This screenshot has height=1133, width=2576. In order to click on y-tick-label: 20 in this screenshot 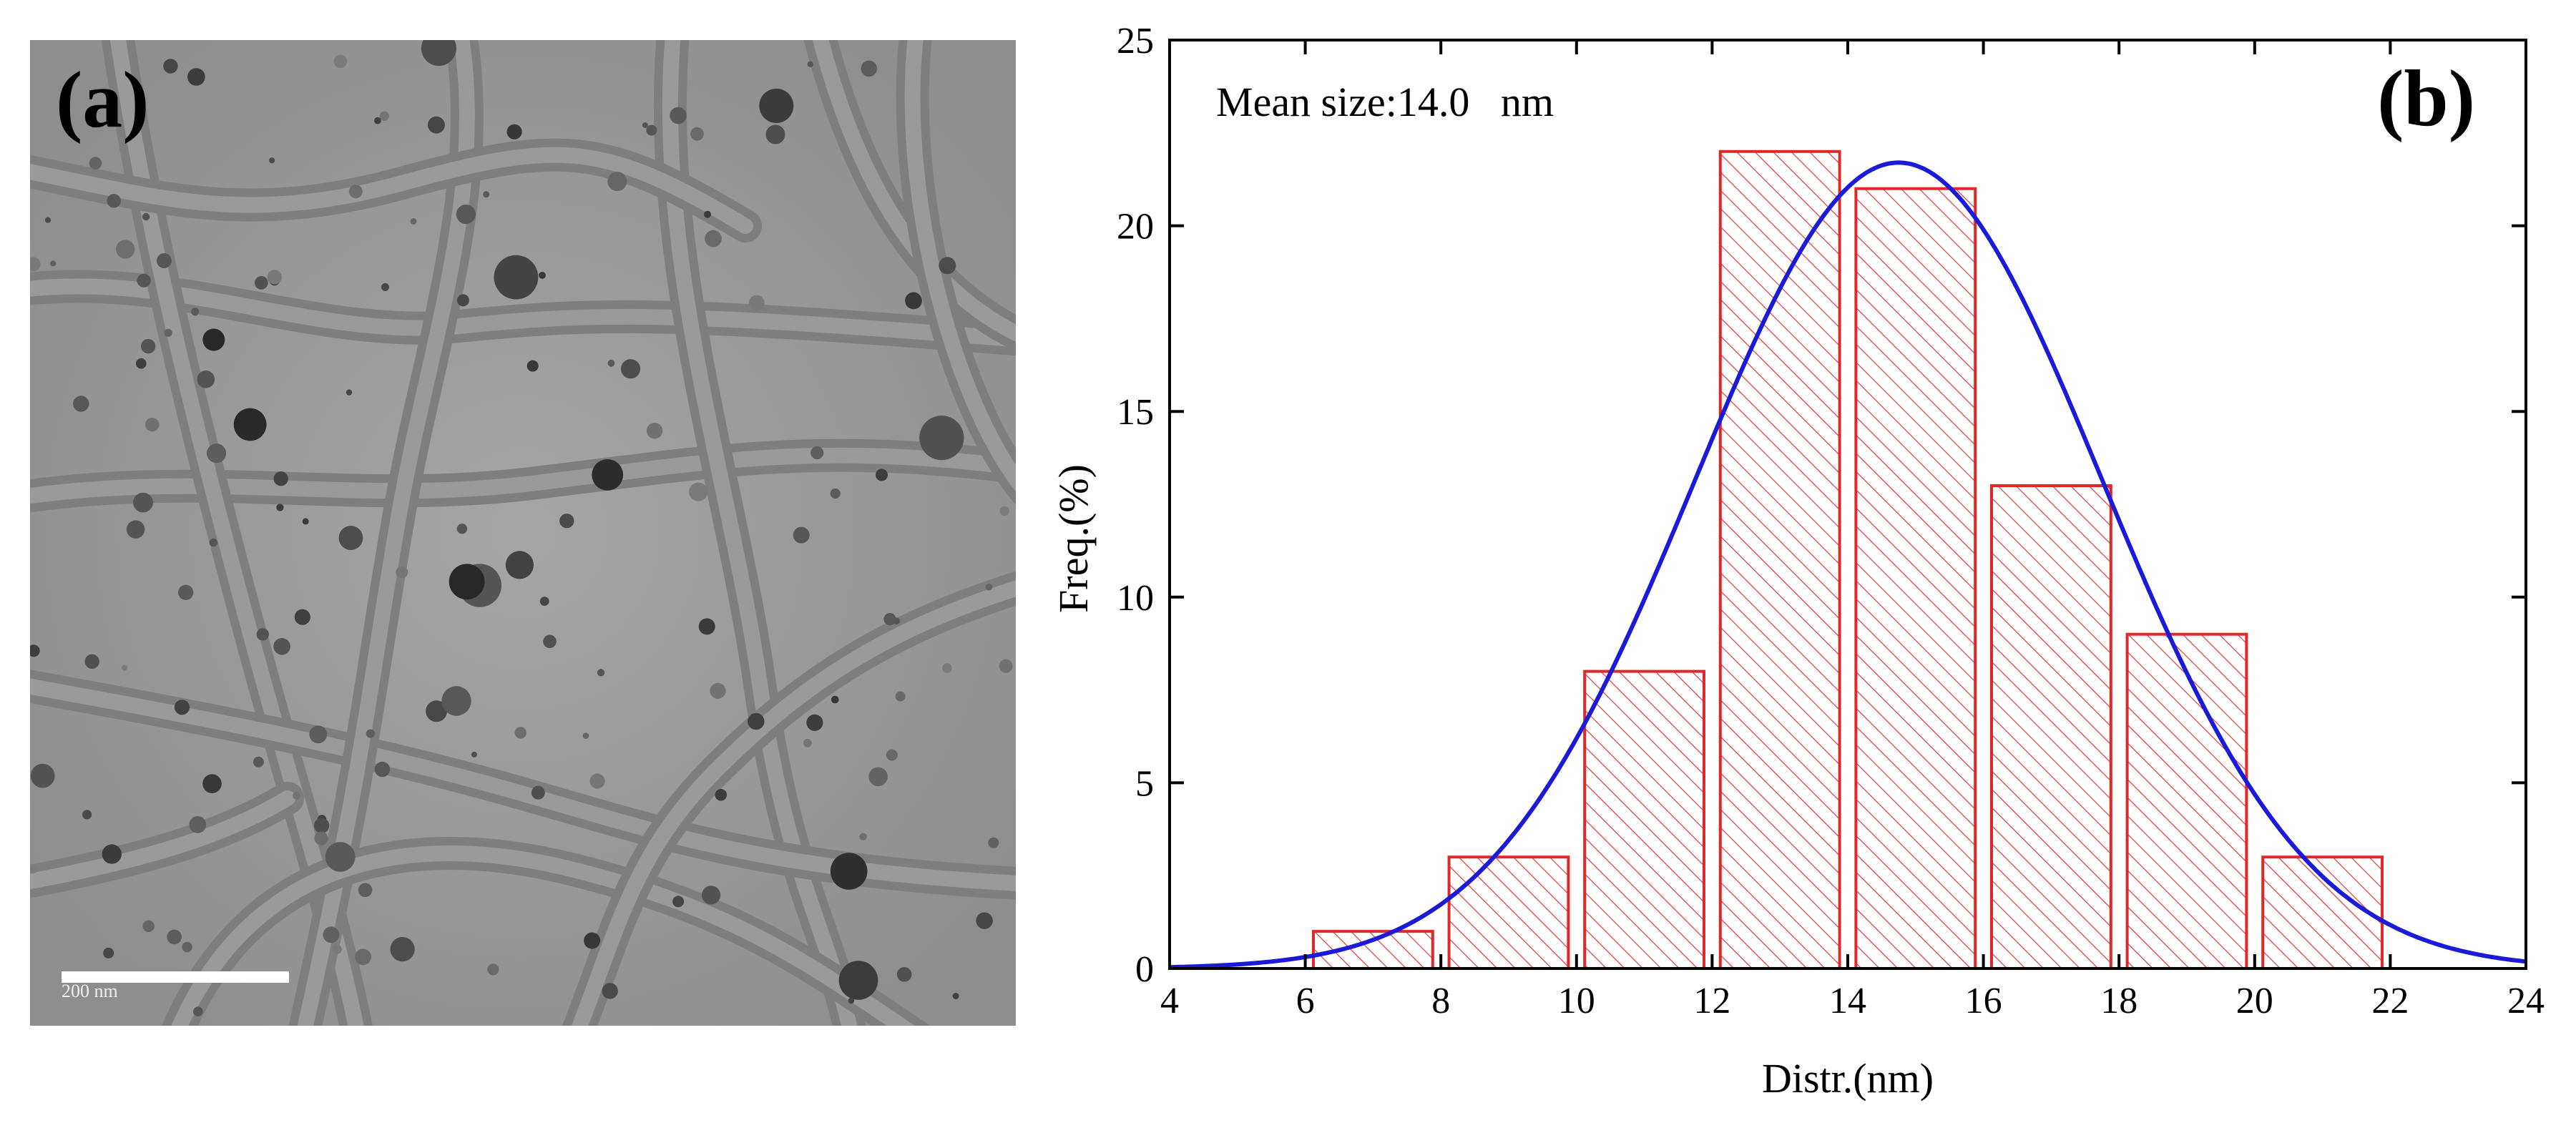, I will do `click(1136, 227)`.